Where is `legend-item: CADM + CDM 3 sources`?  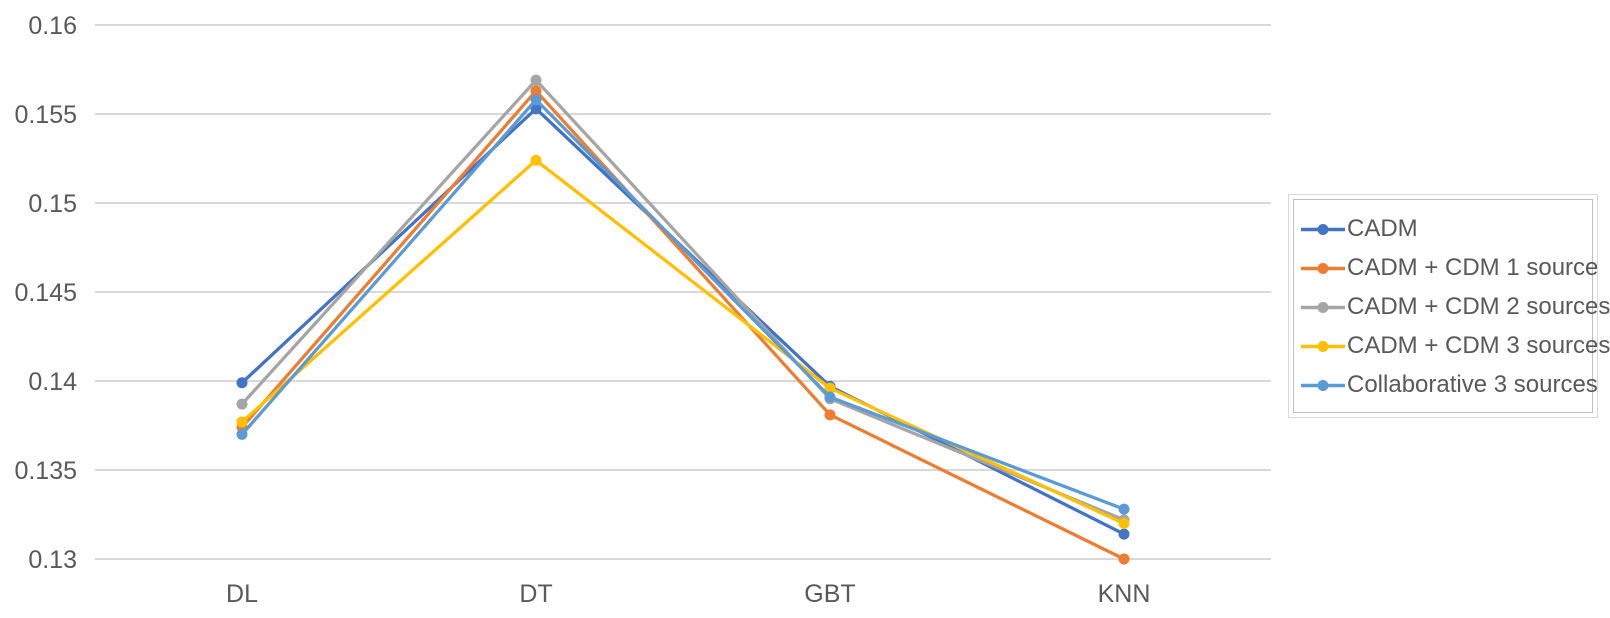
legend-item: CADM + CDM 3 sources is located at coordinates (1455, 346).